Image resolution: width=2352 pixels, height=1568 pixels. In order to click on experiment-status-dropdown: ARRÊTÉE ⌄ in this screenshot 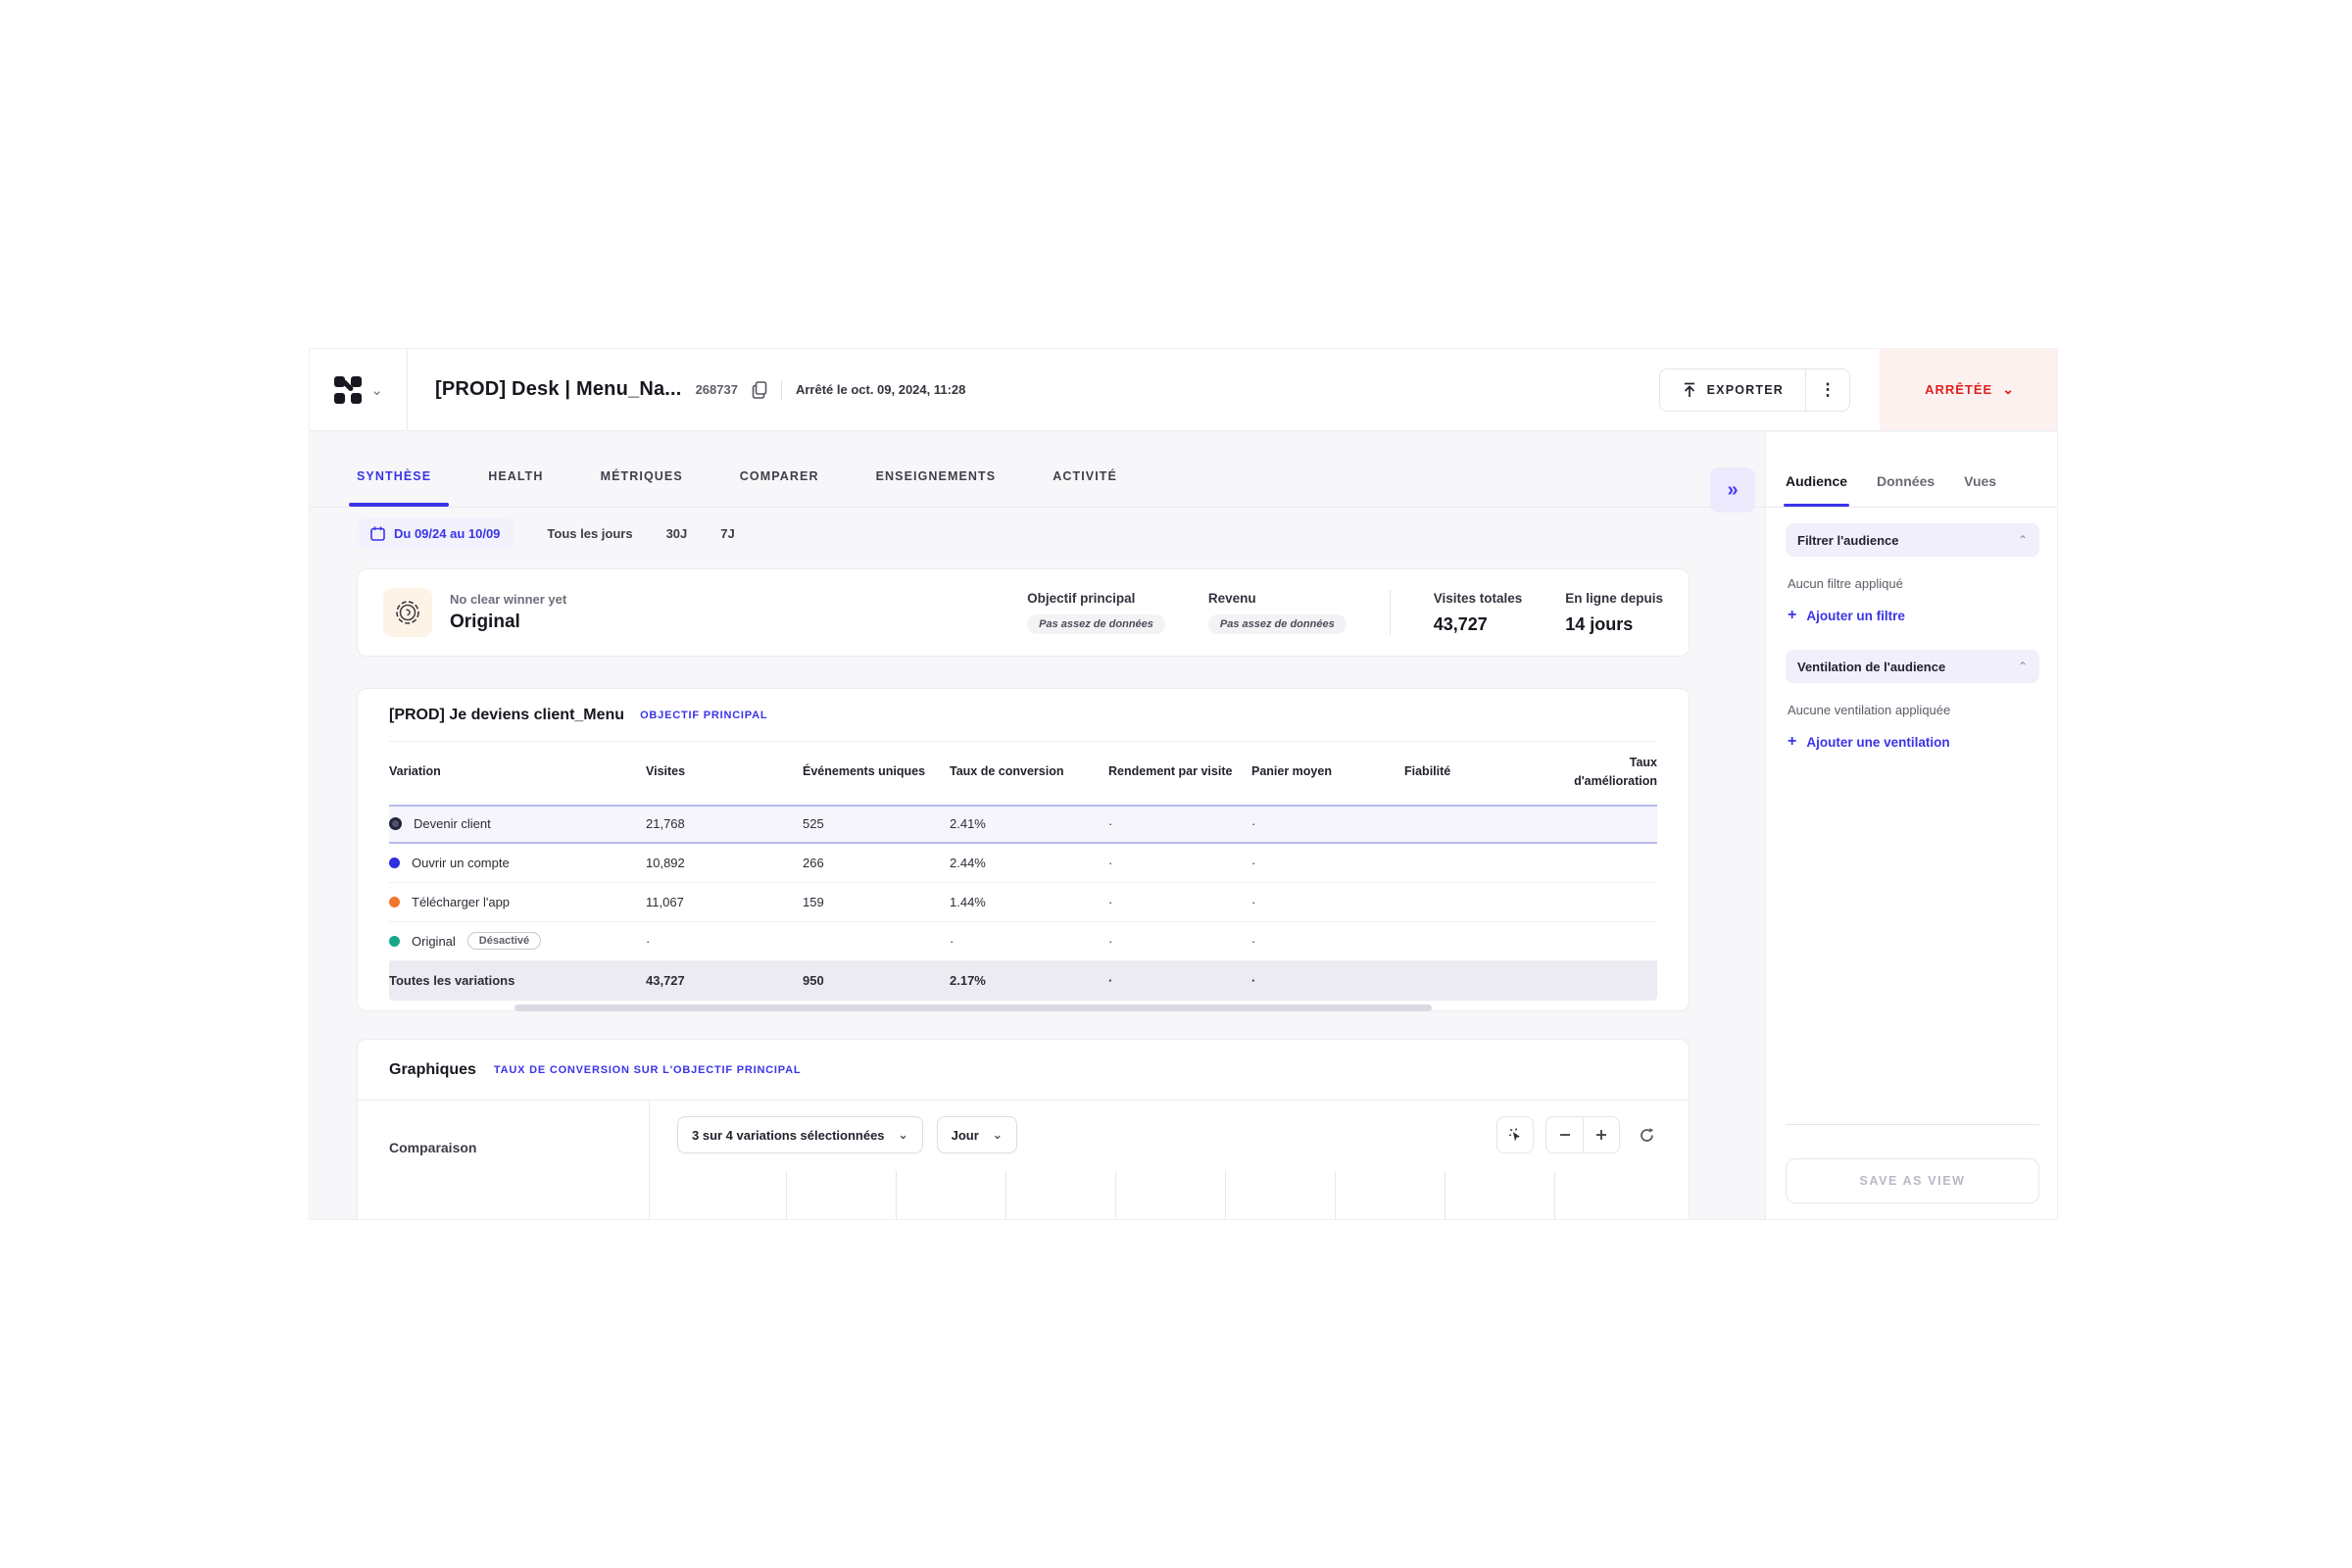, I will do `click(1968, 389)`.